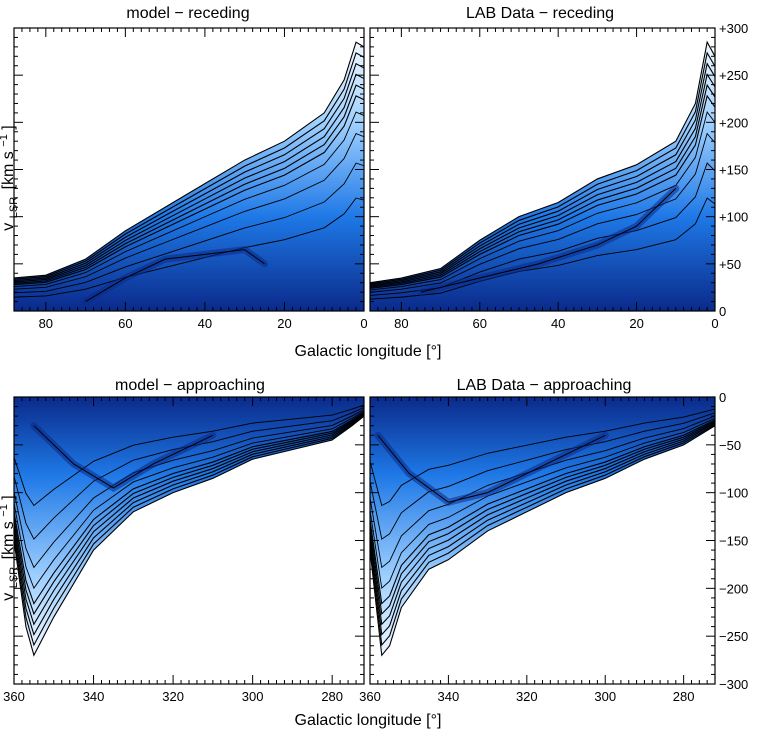  Describe the element at coordinates (733, 217) in the screenshot. I see `y-tick-label: +100` at that location.